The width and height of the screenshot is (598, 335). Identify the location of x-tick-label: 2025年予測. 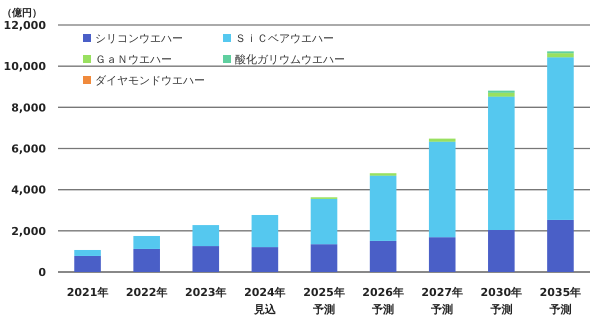
(324, 301).